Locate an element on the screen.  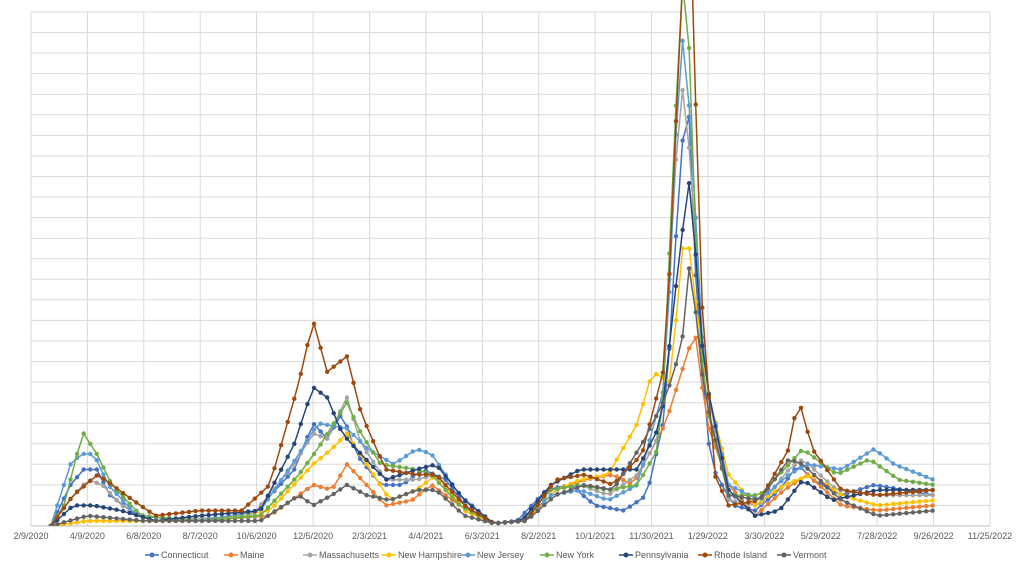
legend-label-vermont: Vermont is located at coordinates (810, 555).